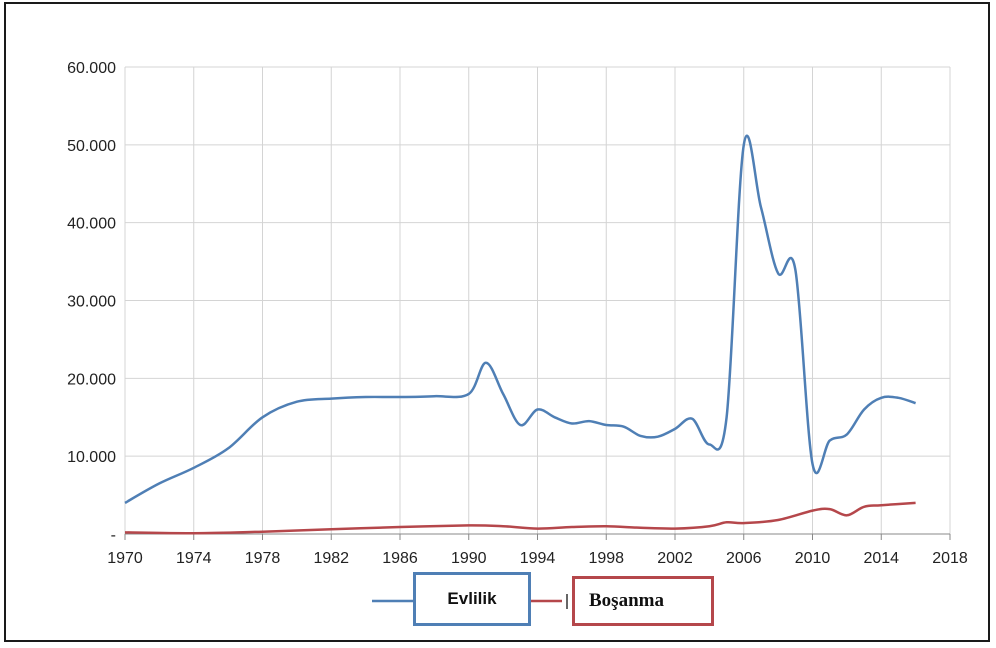  What do you see at coordinates (91, 224) in the screenshot?
I see `y-tick-label: 40.000` at bounding box center [91, 224].